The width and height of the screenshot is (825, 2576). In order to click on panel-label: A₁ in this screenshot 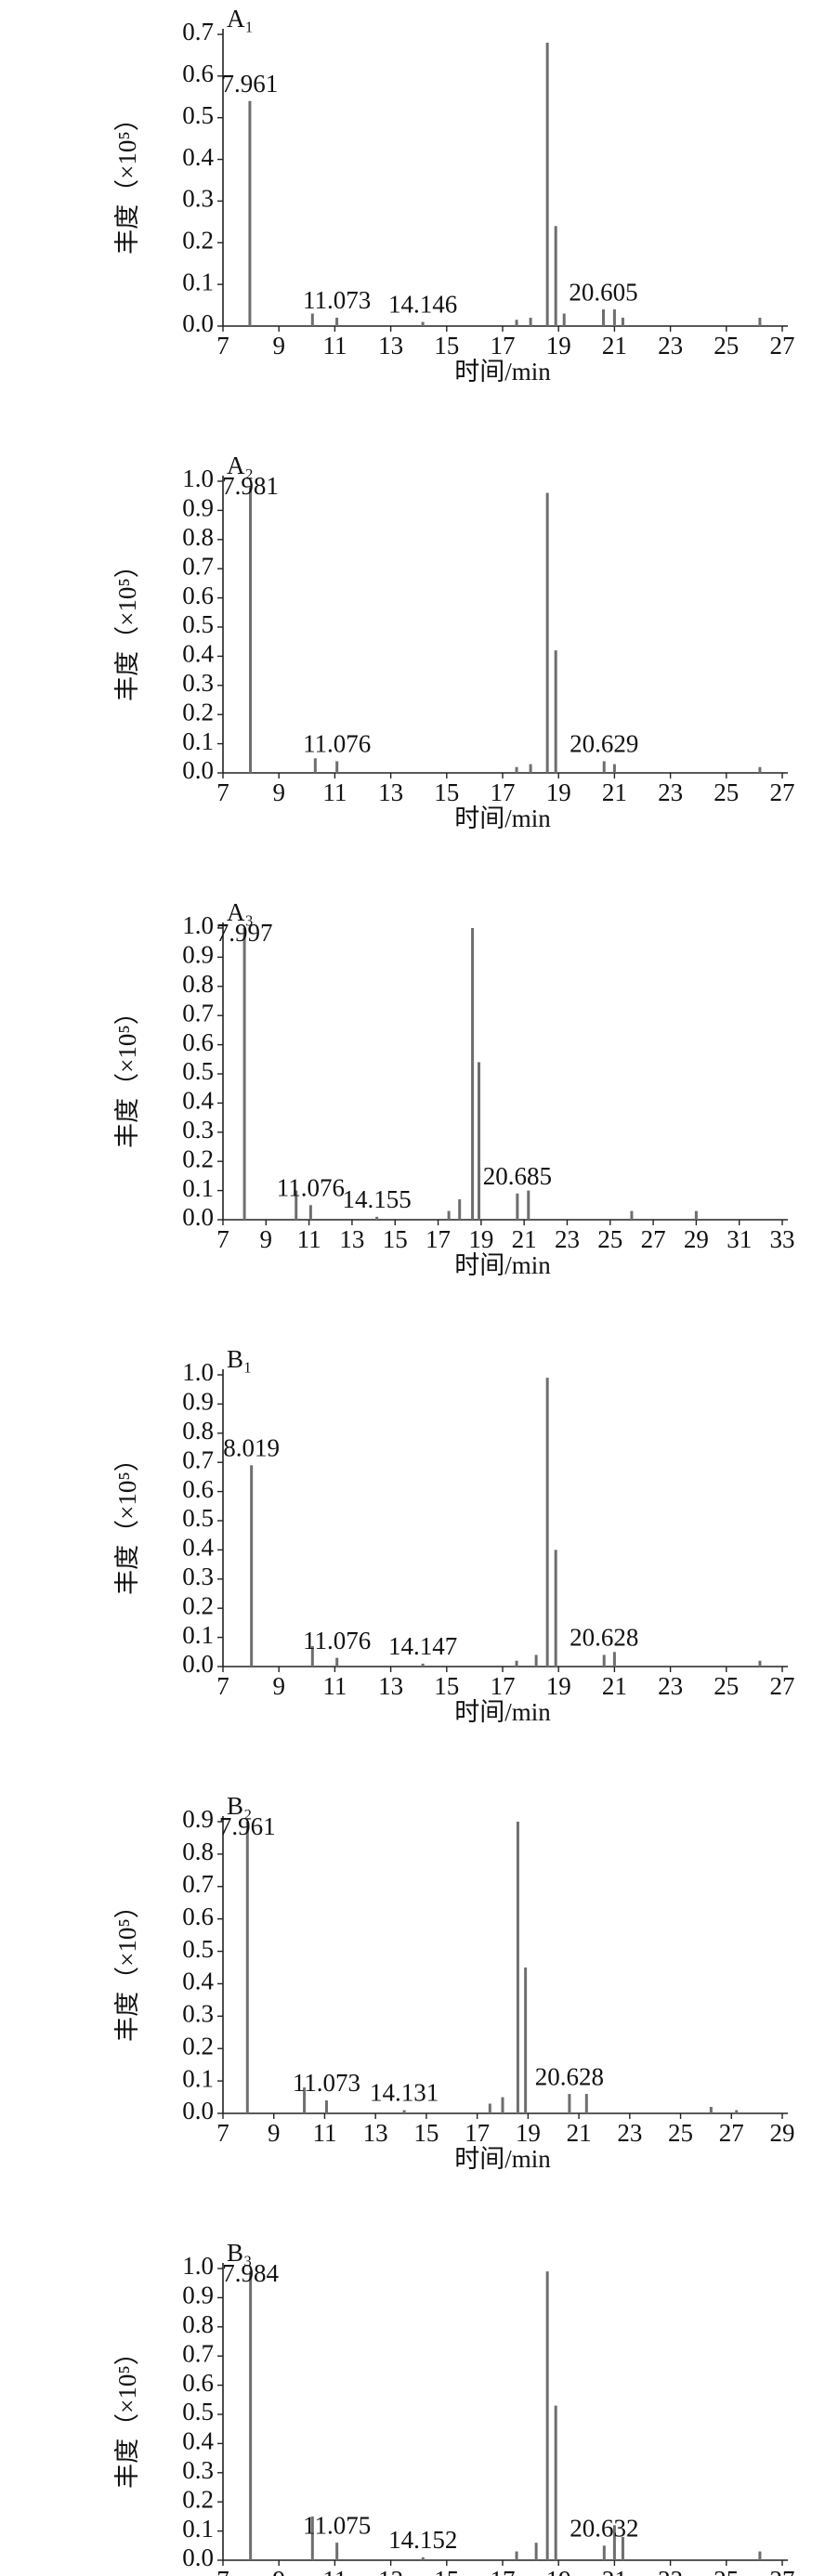, I will do `click(240, 19)`.